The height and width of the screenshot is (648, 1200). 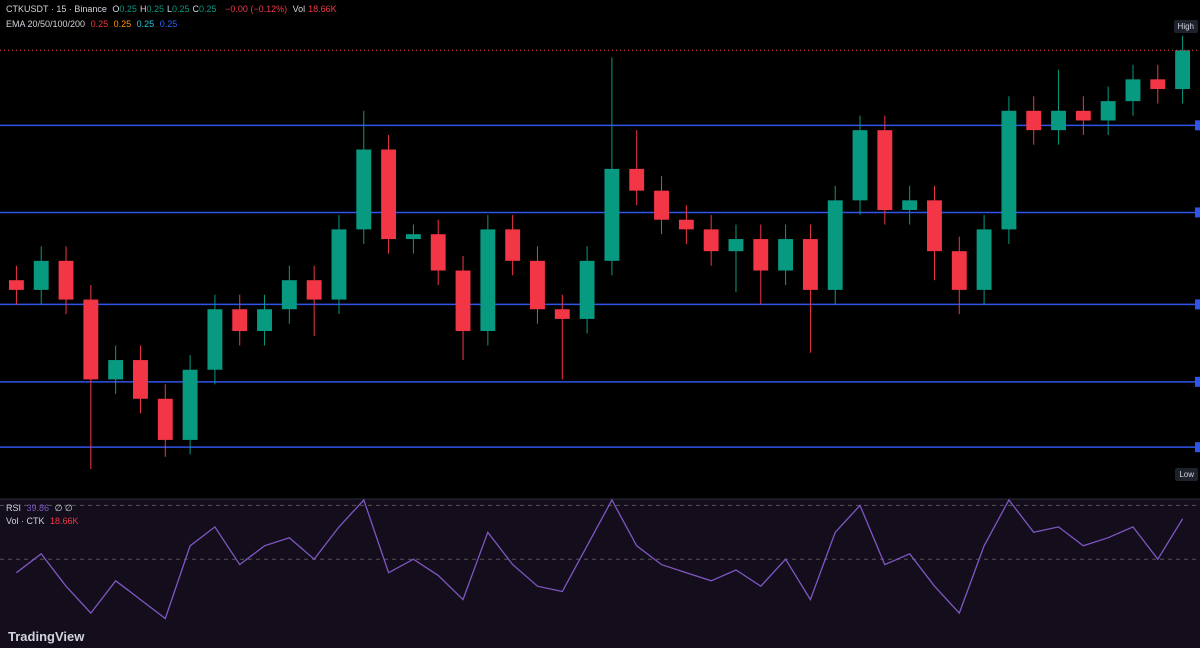 What do you see at coordinates (196, 9) in the screenshot?
I see `ohlc-label: C` at bounding box center [196, 9].